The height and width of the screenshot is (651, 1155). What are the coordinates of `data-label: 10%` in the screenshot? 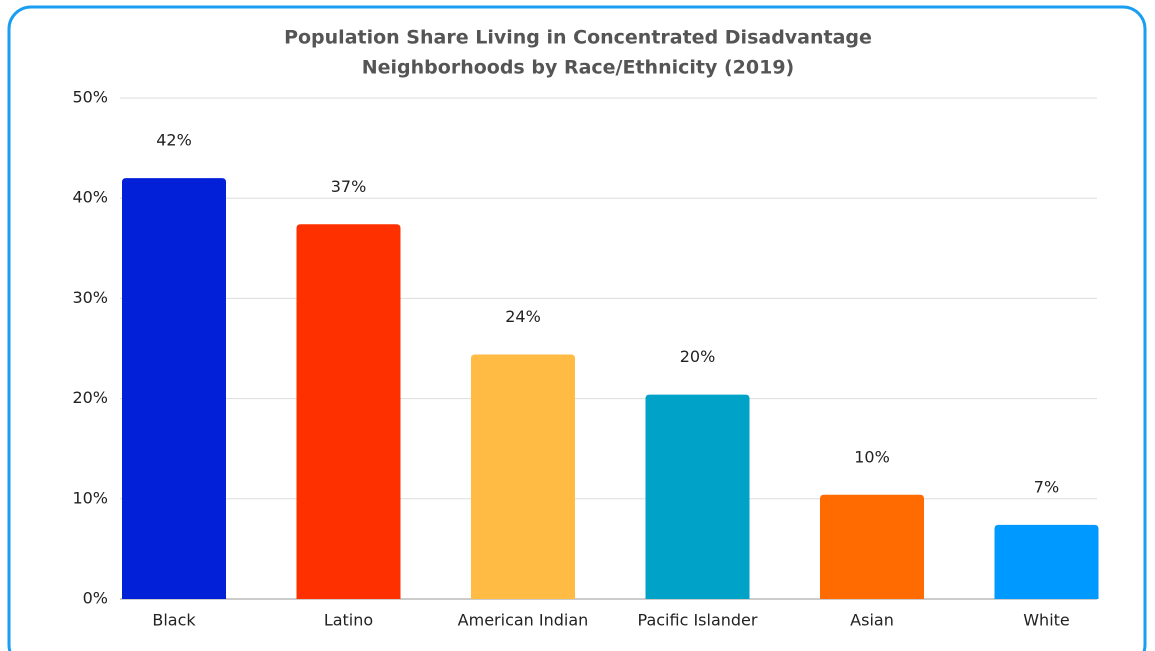 It's located at (872, 456).